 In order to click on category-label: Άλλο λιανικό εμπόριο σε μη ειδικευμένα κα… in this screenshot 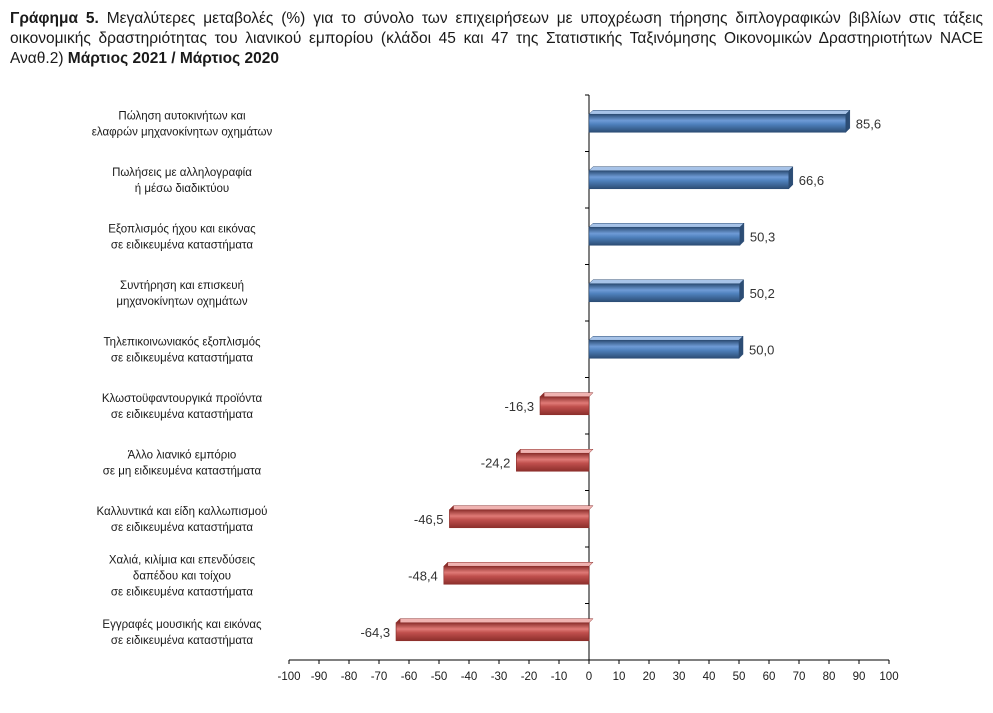, I will do `click(182, 463)`.